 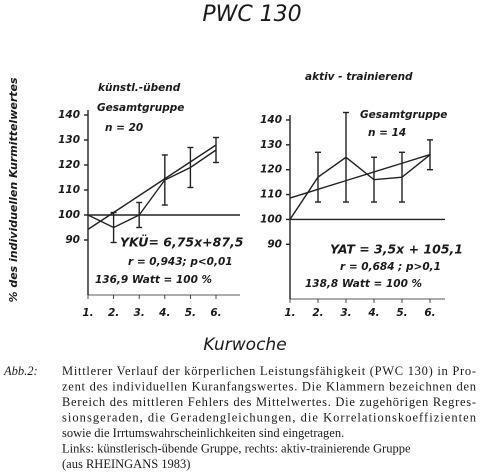 What do you see at coordinates (182, 242) in the screenshot?
I see `annotation: YKÜ= 6,75x+87,5` at bounding box center [182, 242].